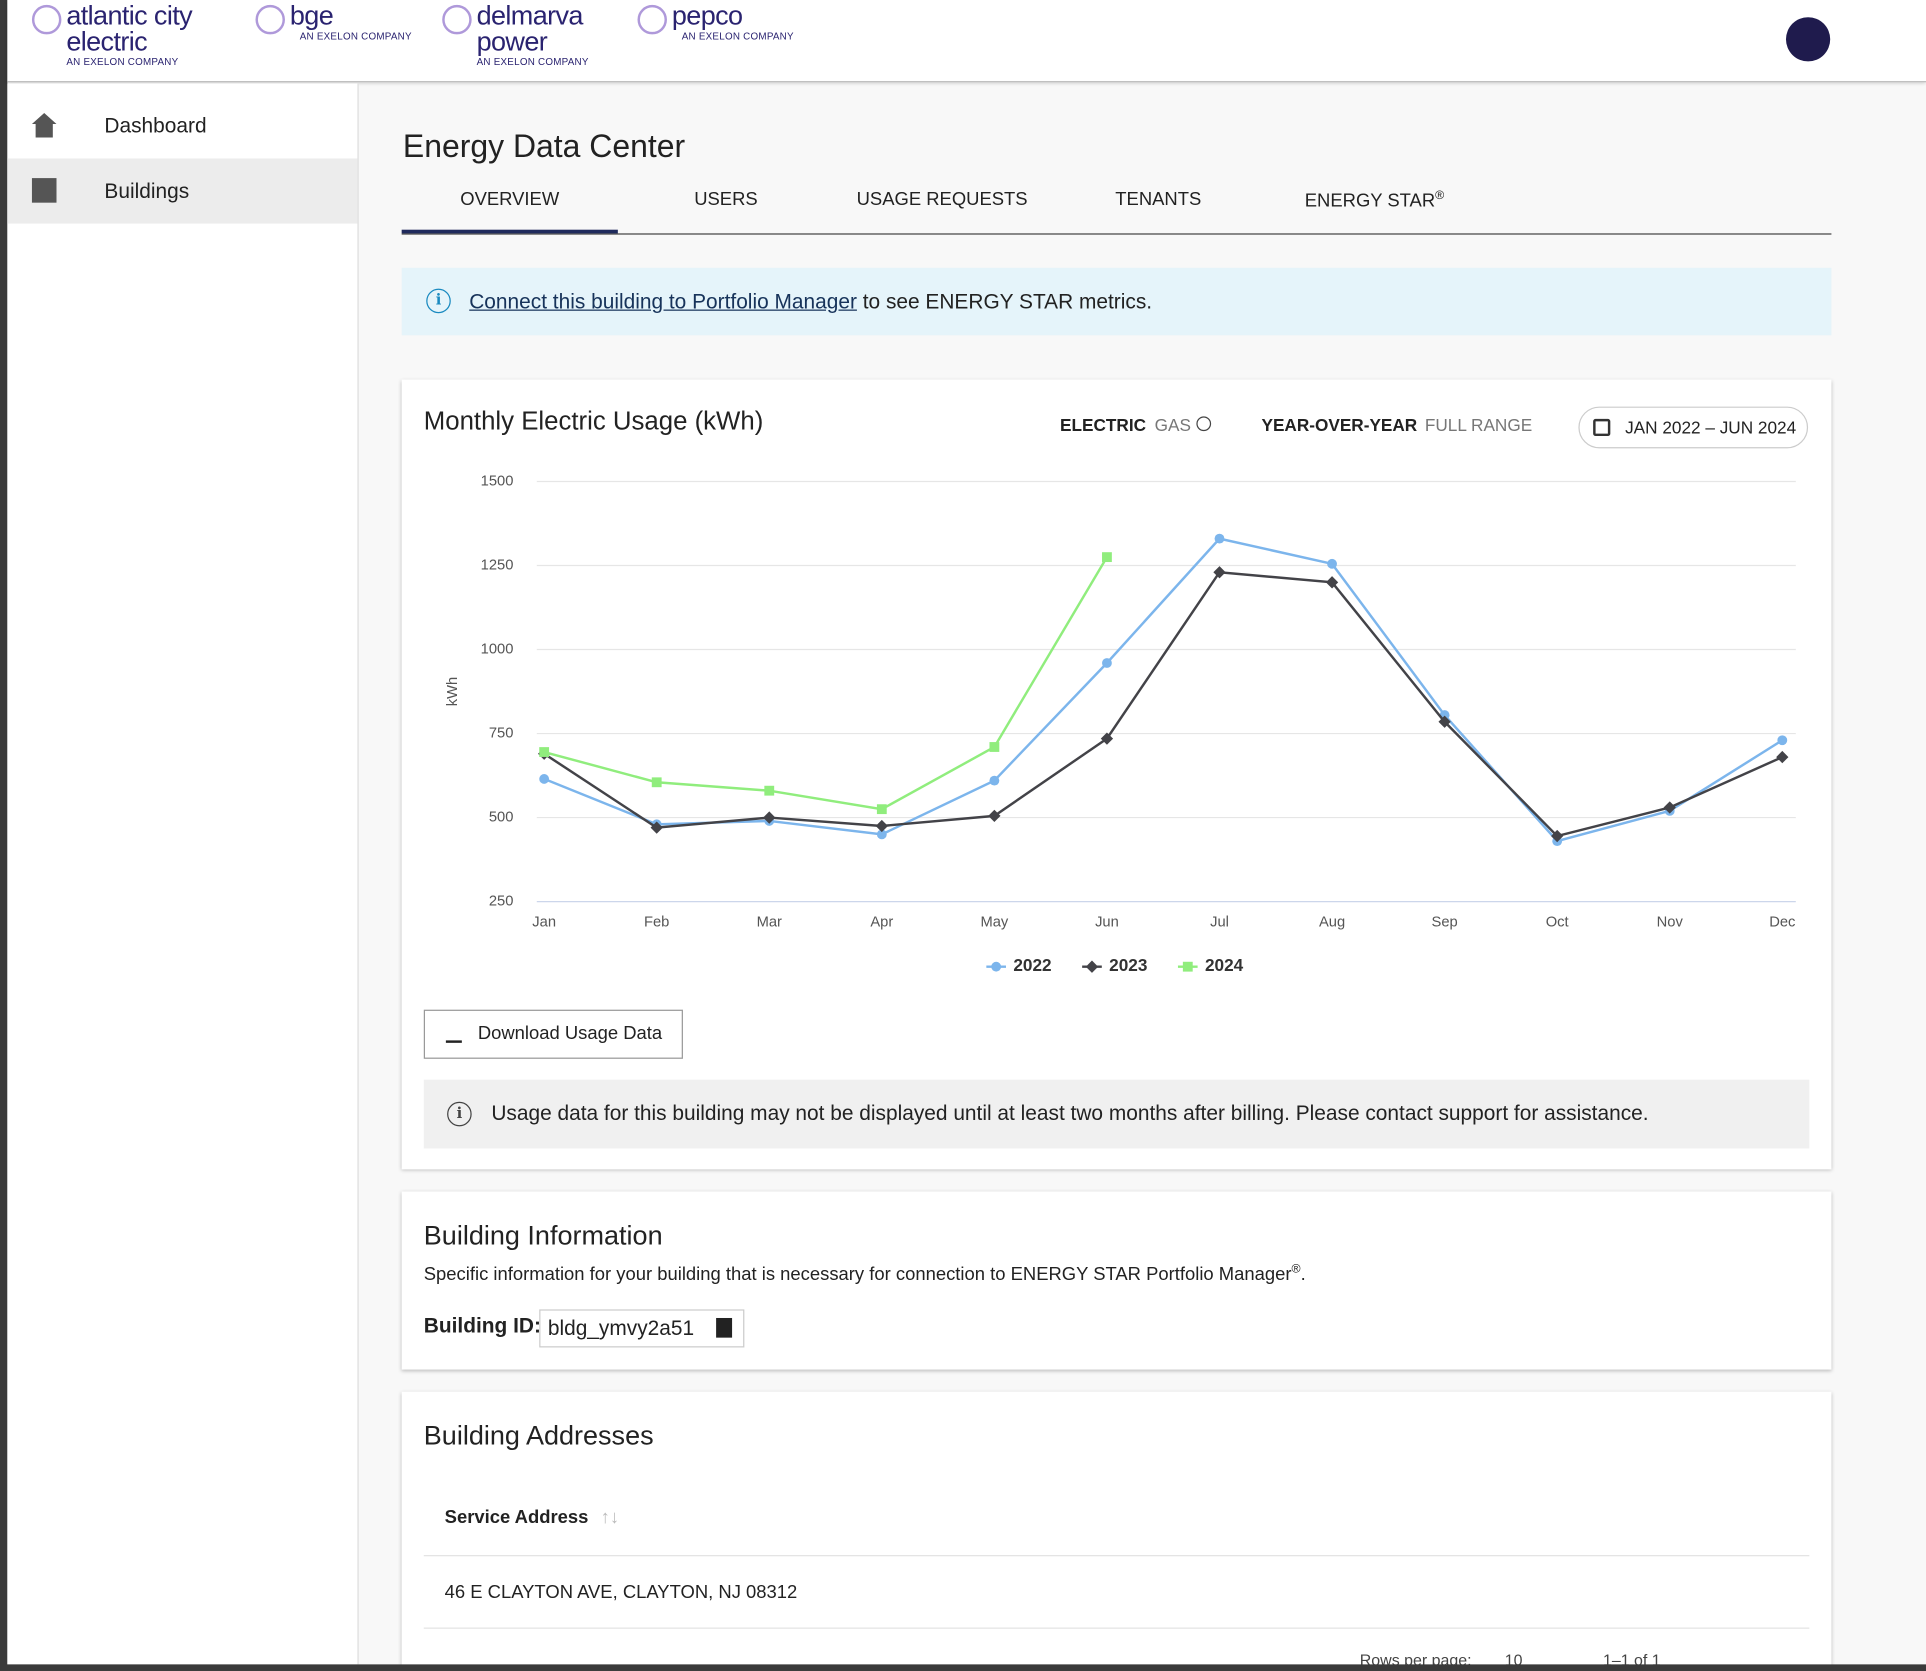 The image size is (1926, 1671). Describe the element at coordinates (129, 15) in the screenshot. I see `logo-text: atlantic city` at that location.